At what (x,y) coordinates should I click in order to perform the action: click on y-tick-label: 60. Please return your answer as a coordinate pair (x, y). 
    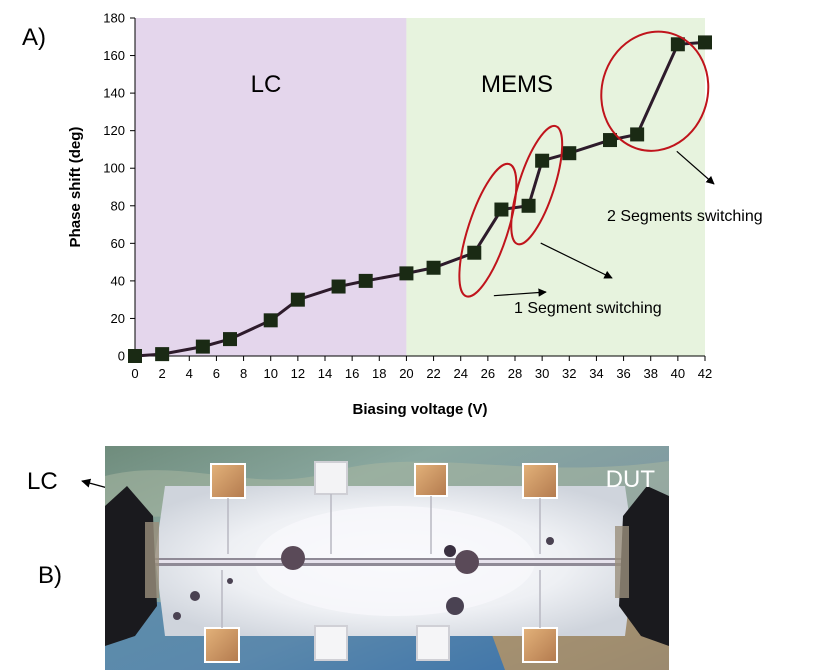
    Looking at the image, I should click on (118, 243).